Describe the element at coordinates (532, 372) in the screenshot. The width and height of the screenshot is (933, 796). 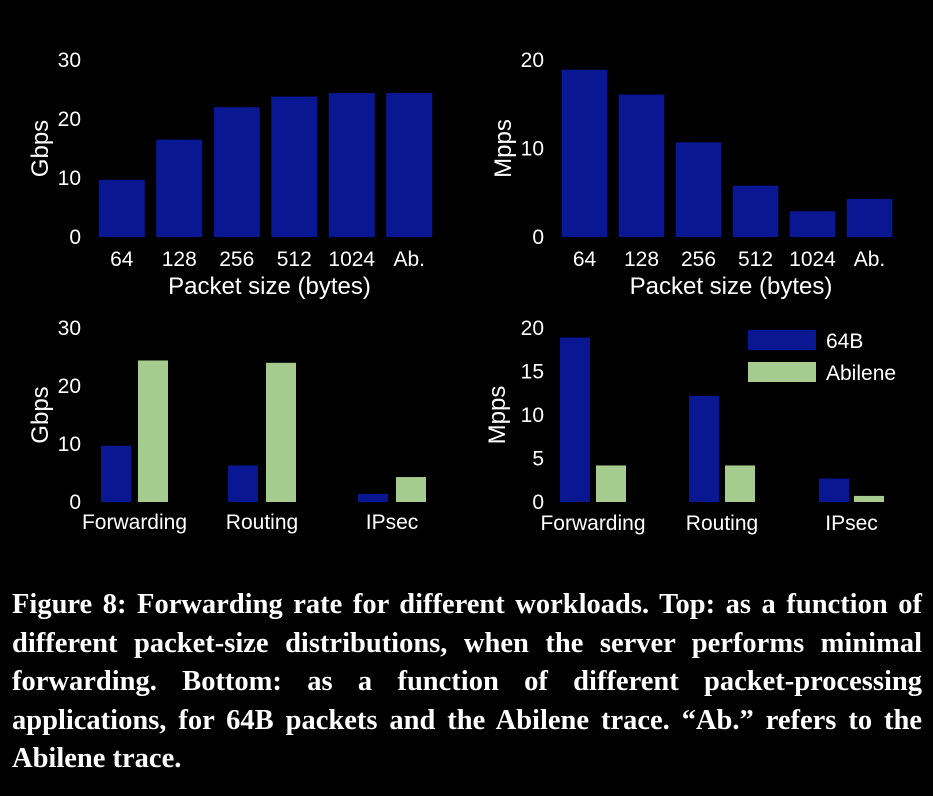
I see `y-tick-label: 15` at that location.